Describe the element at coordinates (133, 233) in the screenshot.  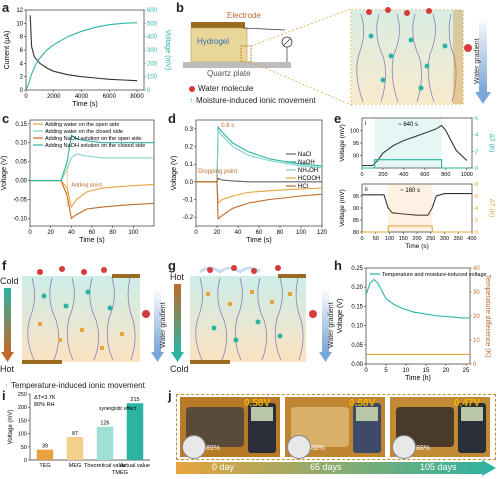
I see `x-tick-label-c: 100` at that location.